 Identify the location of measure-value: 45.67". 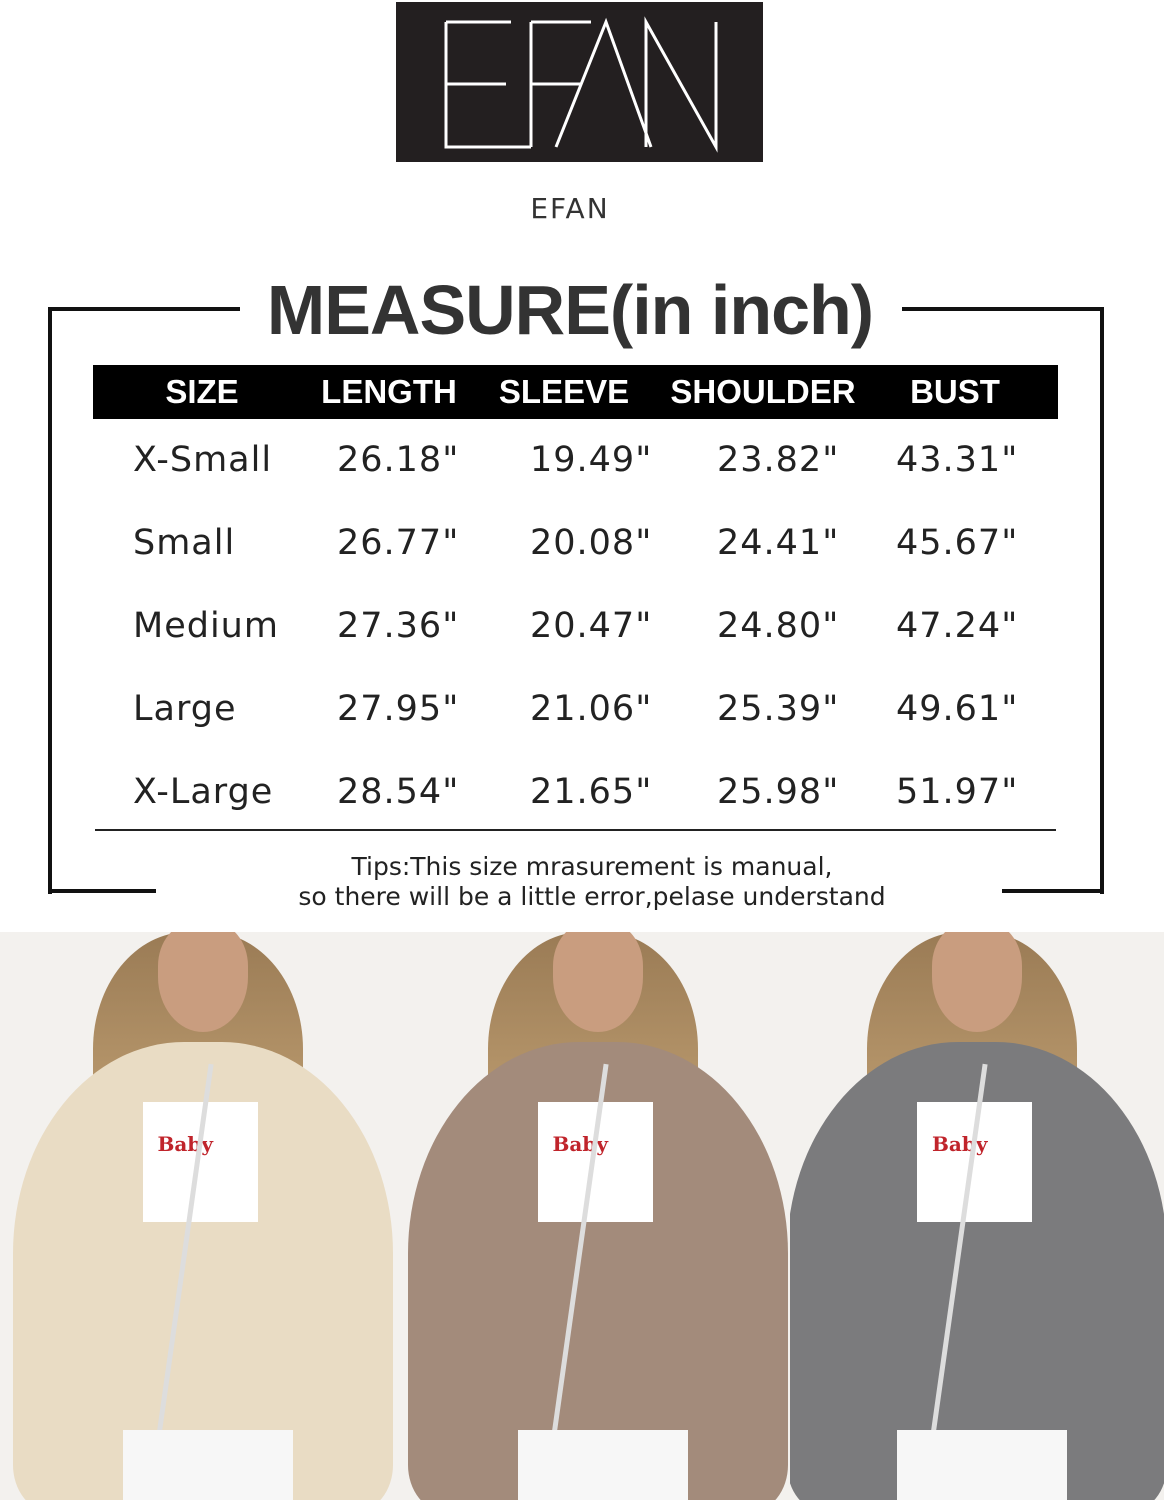
(957, 543).